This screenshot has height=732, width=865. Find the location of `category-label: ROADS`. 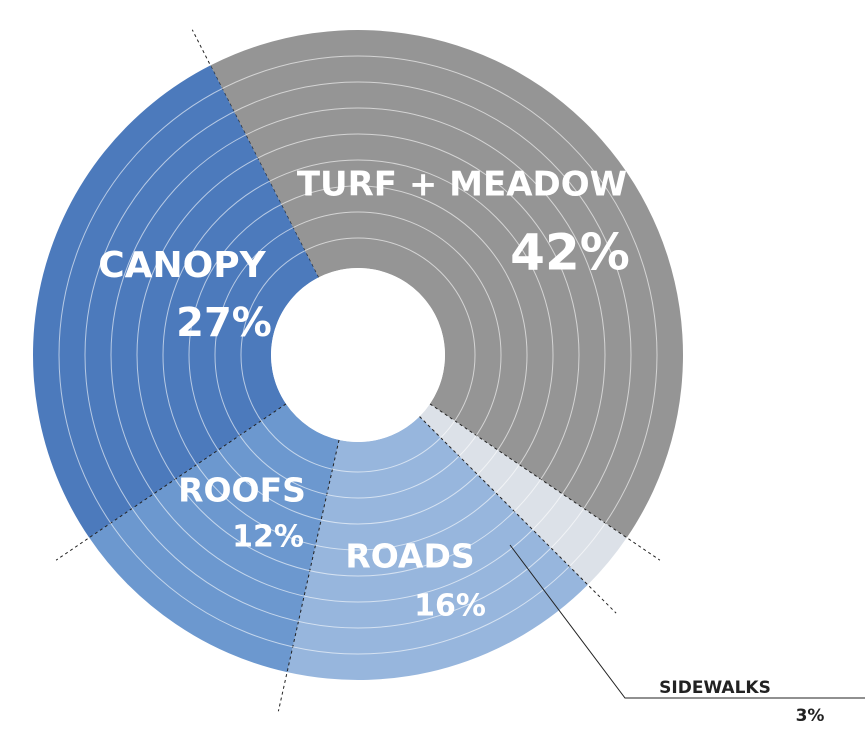

category-label: ROADS is located at coordinates (409, 556).